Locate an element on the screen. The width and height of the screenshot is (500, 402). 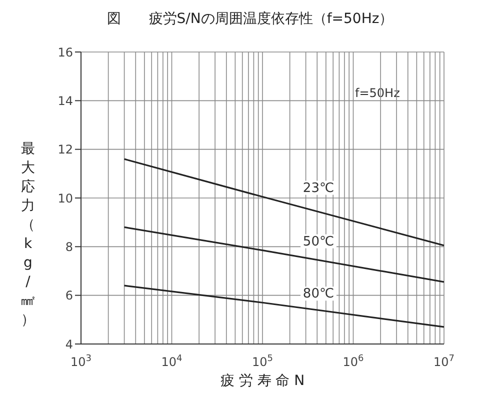
annotation: f=50Hz is located at coordinates (377, 93).